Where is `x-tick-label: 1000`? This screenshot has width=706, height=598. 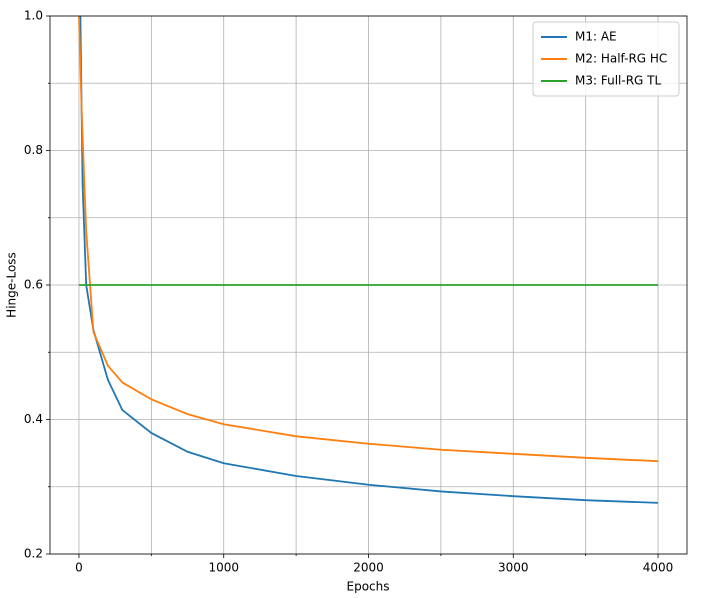 x-tick-label: 1000 is located at coordinates (223, 568).